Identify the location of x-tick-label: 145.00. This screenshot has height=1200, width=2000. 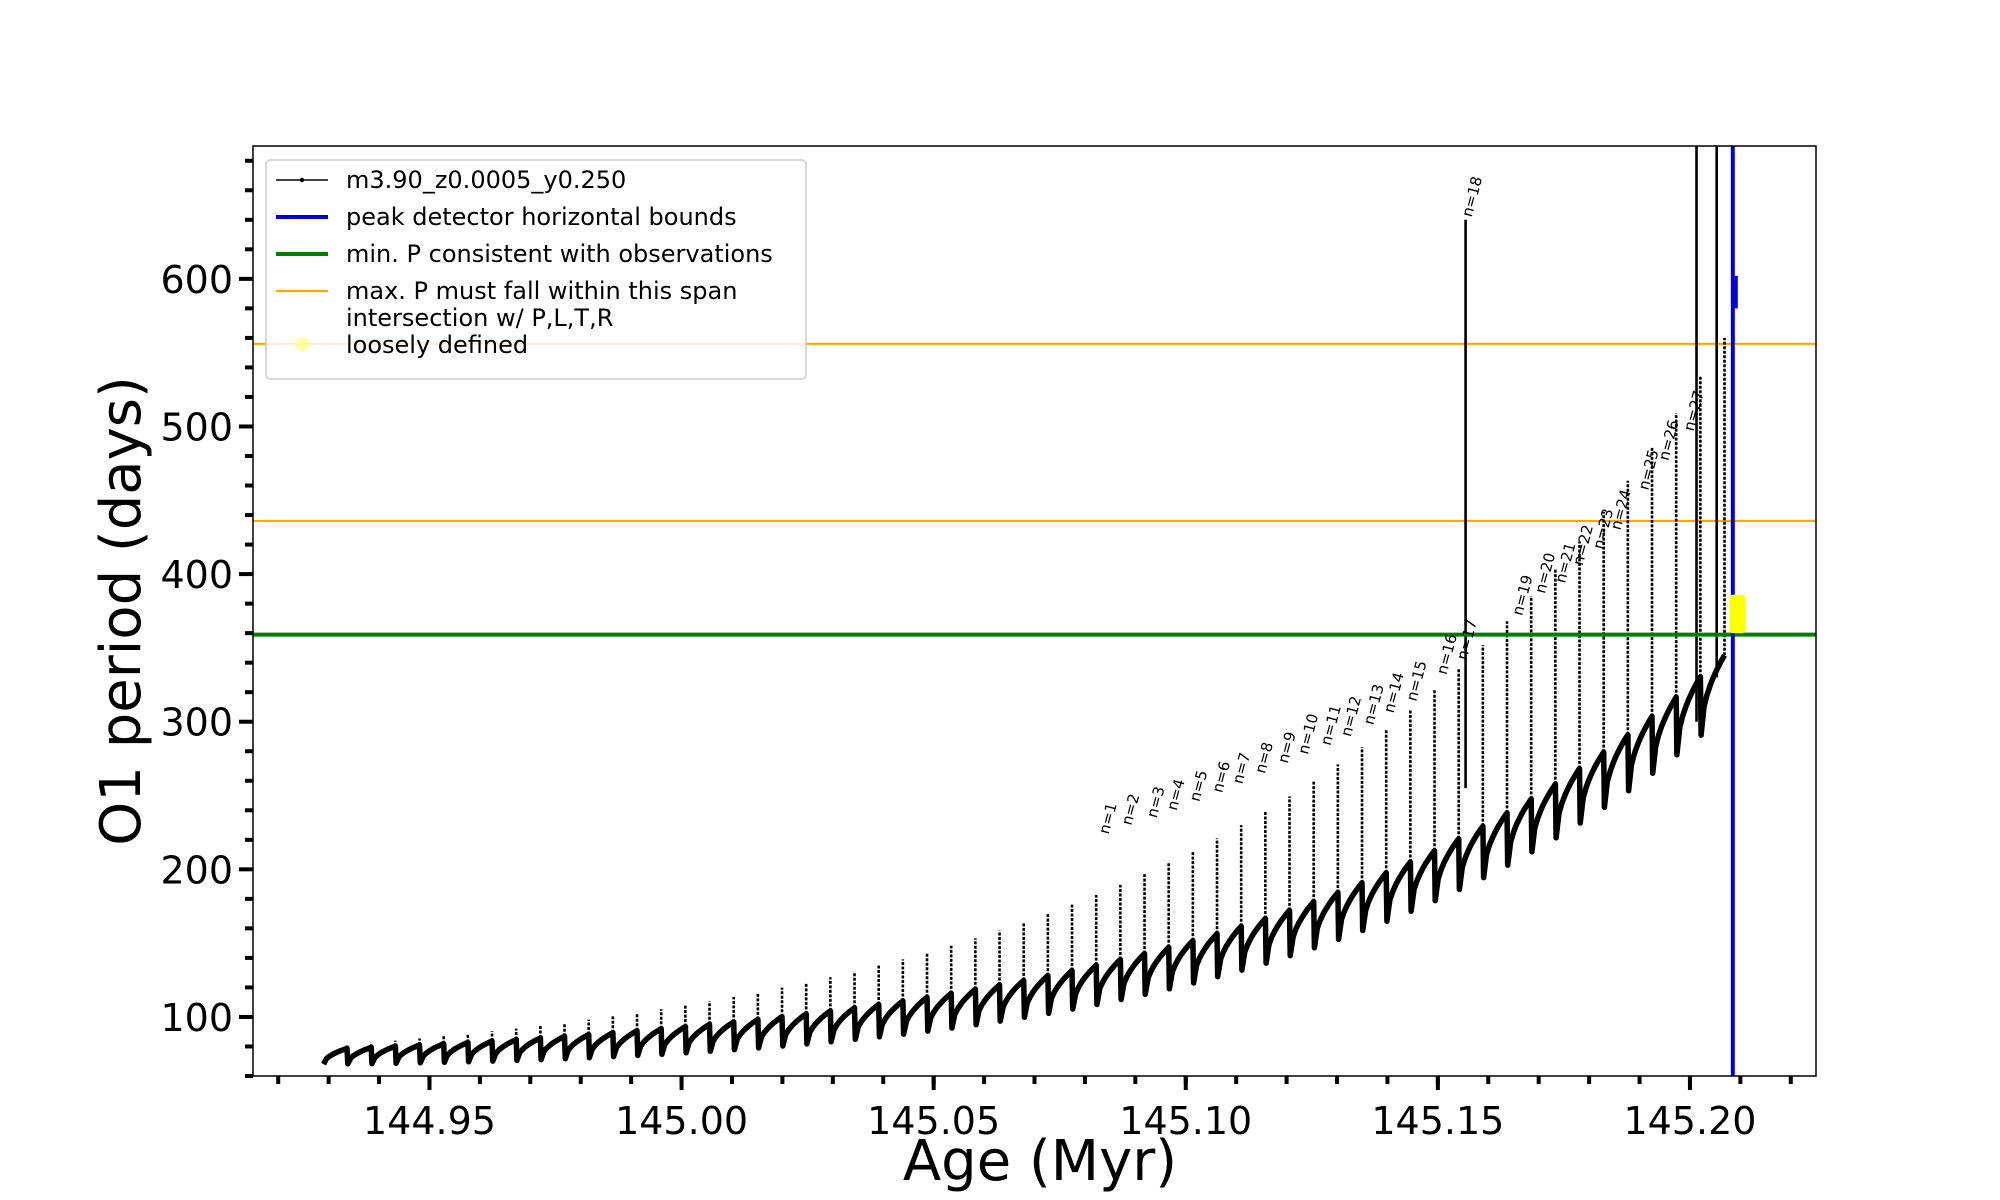
(681, 1121).